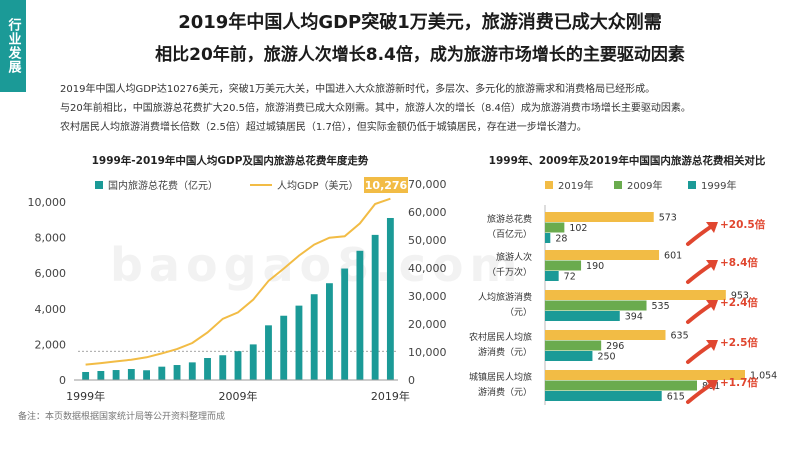  What do you see at coordinates (427, 352) in the screenshot?
I see `right-axis-tick-label: 10,000` at bounding box center [427, 352].